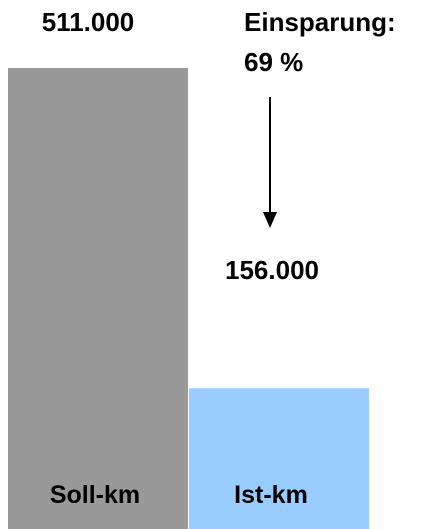 This screenshot has width=435, height=529. Describe the element at coordinates (320, 22) in the screenshot. I see `annotation-savings-label: Einsparung:` at that location.